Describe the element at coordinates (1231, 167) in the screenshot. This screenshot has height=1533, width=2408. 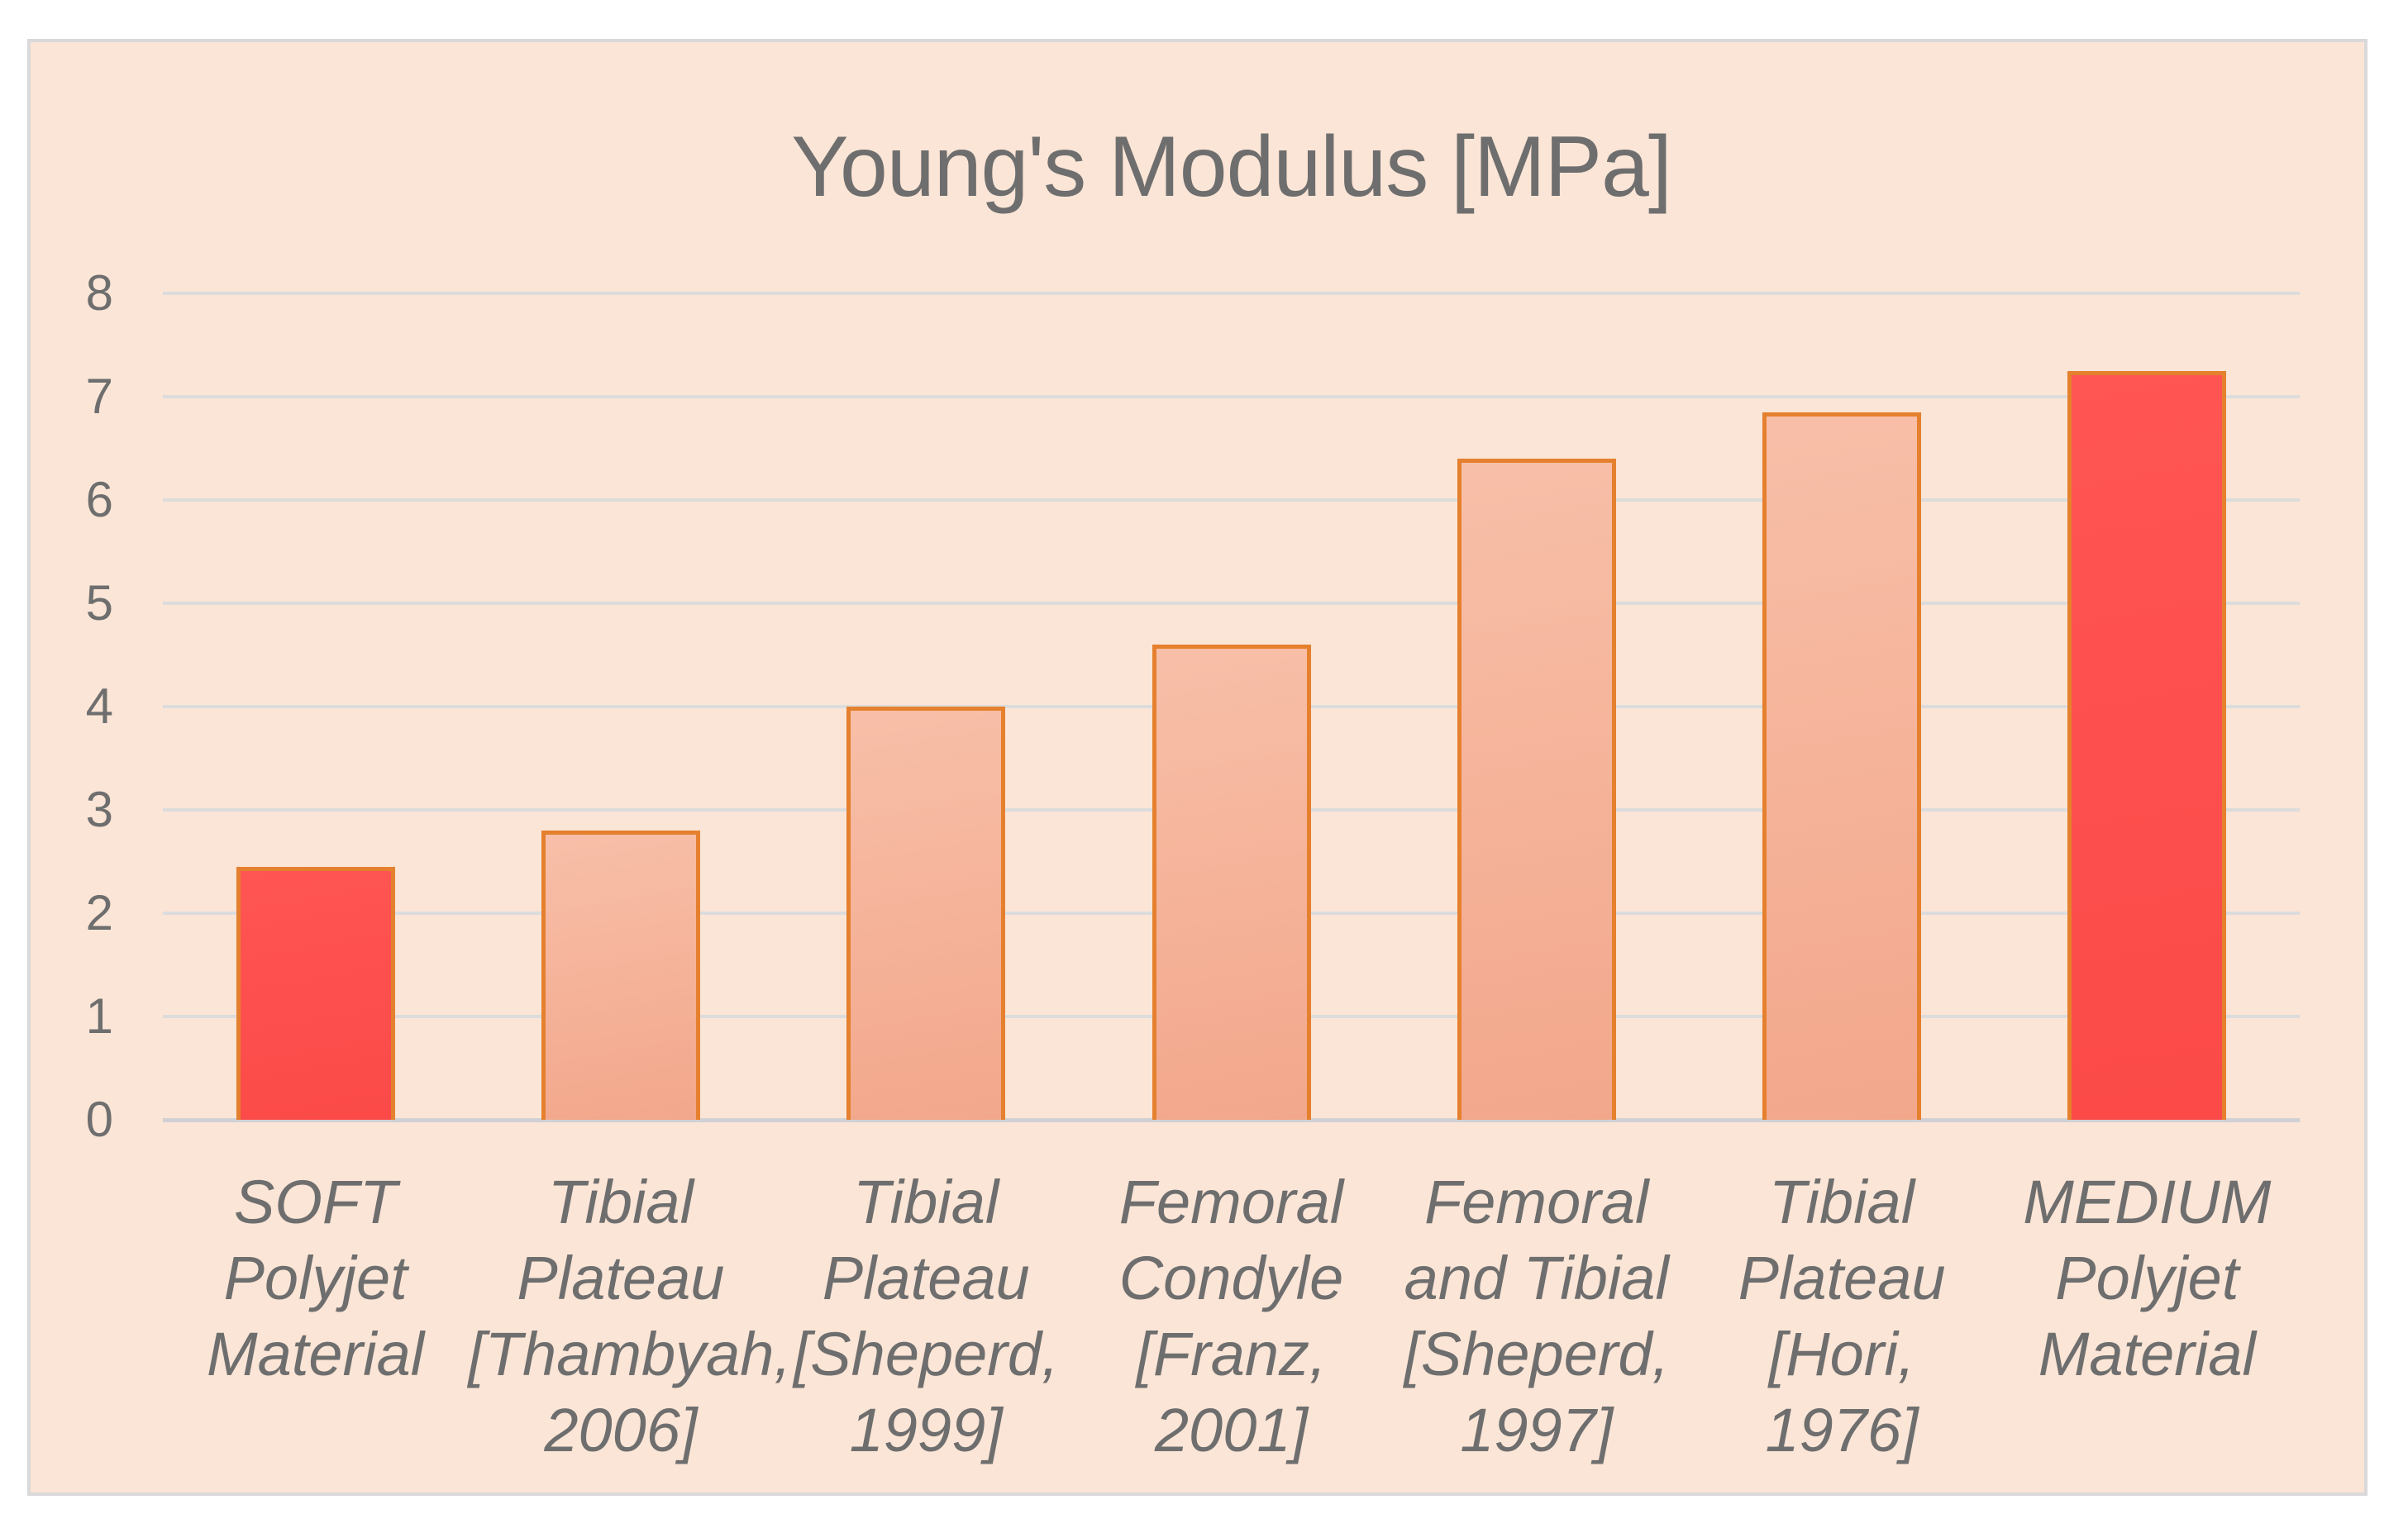
I see `chart-title: Young's Modulus [MPa]` at that location.